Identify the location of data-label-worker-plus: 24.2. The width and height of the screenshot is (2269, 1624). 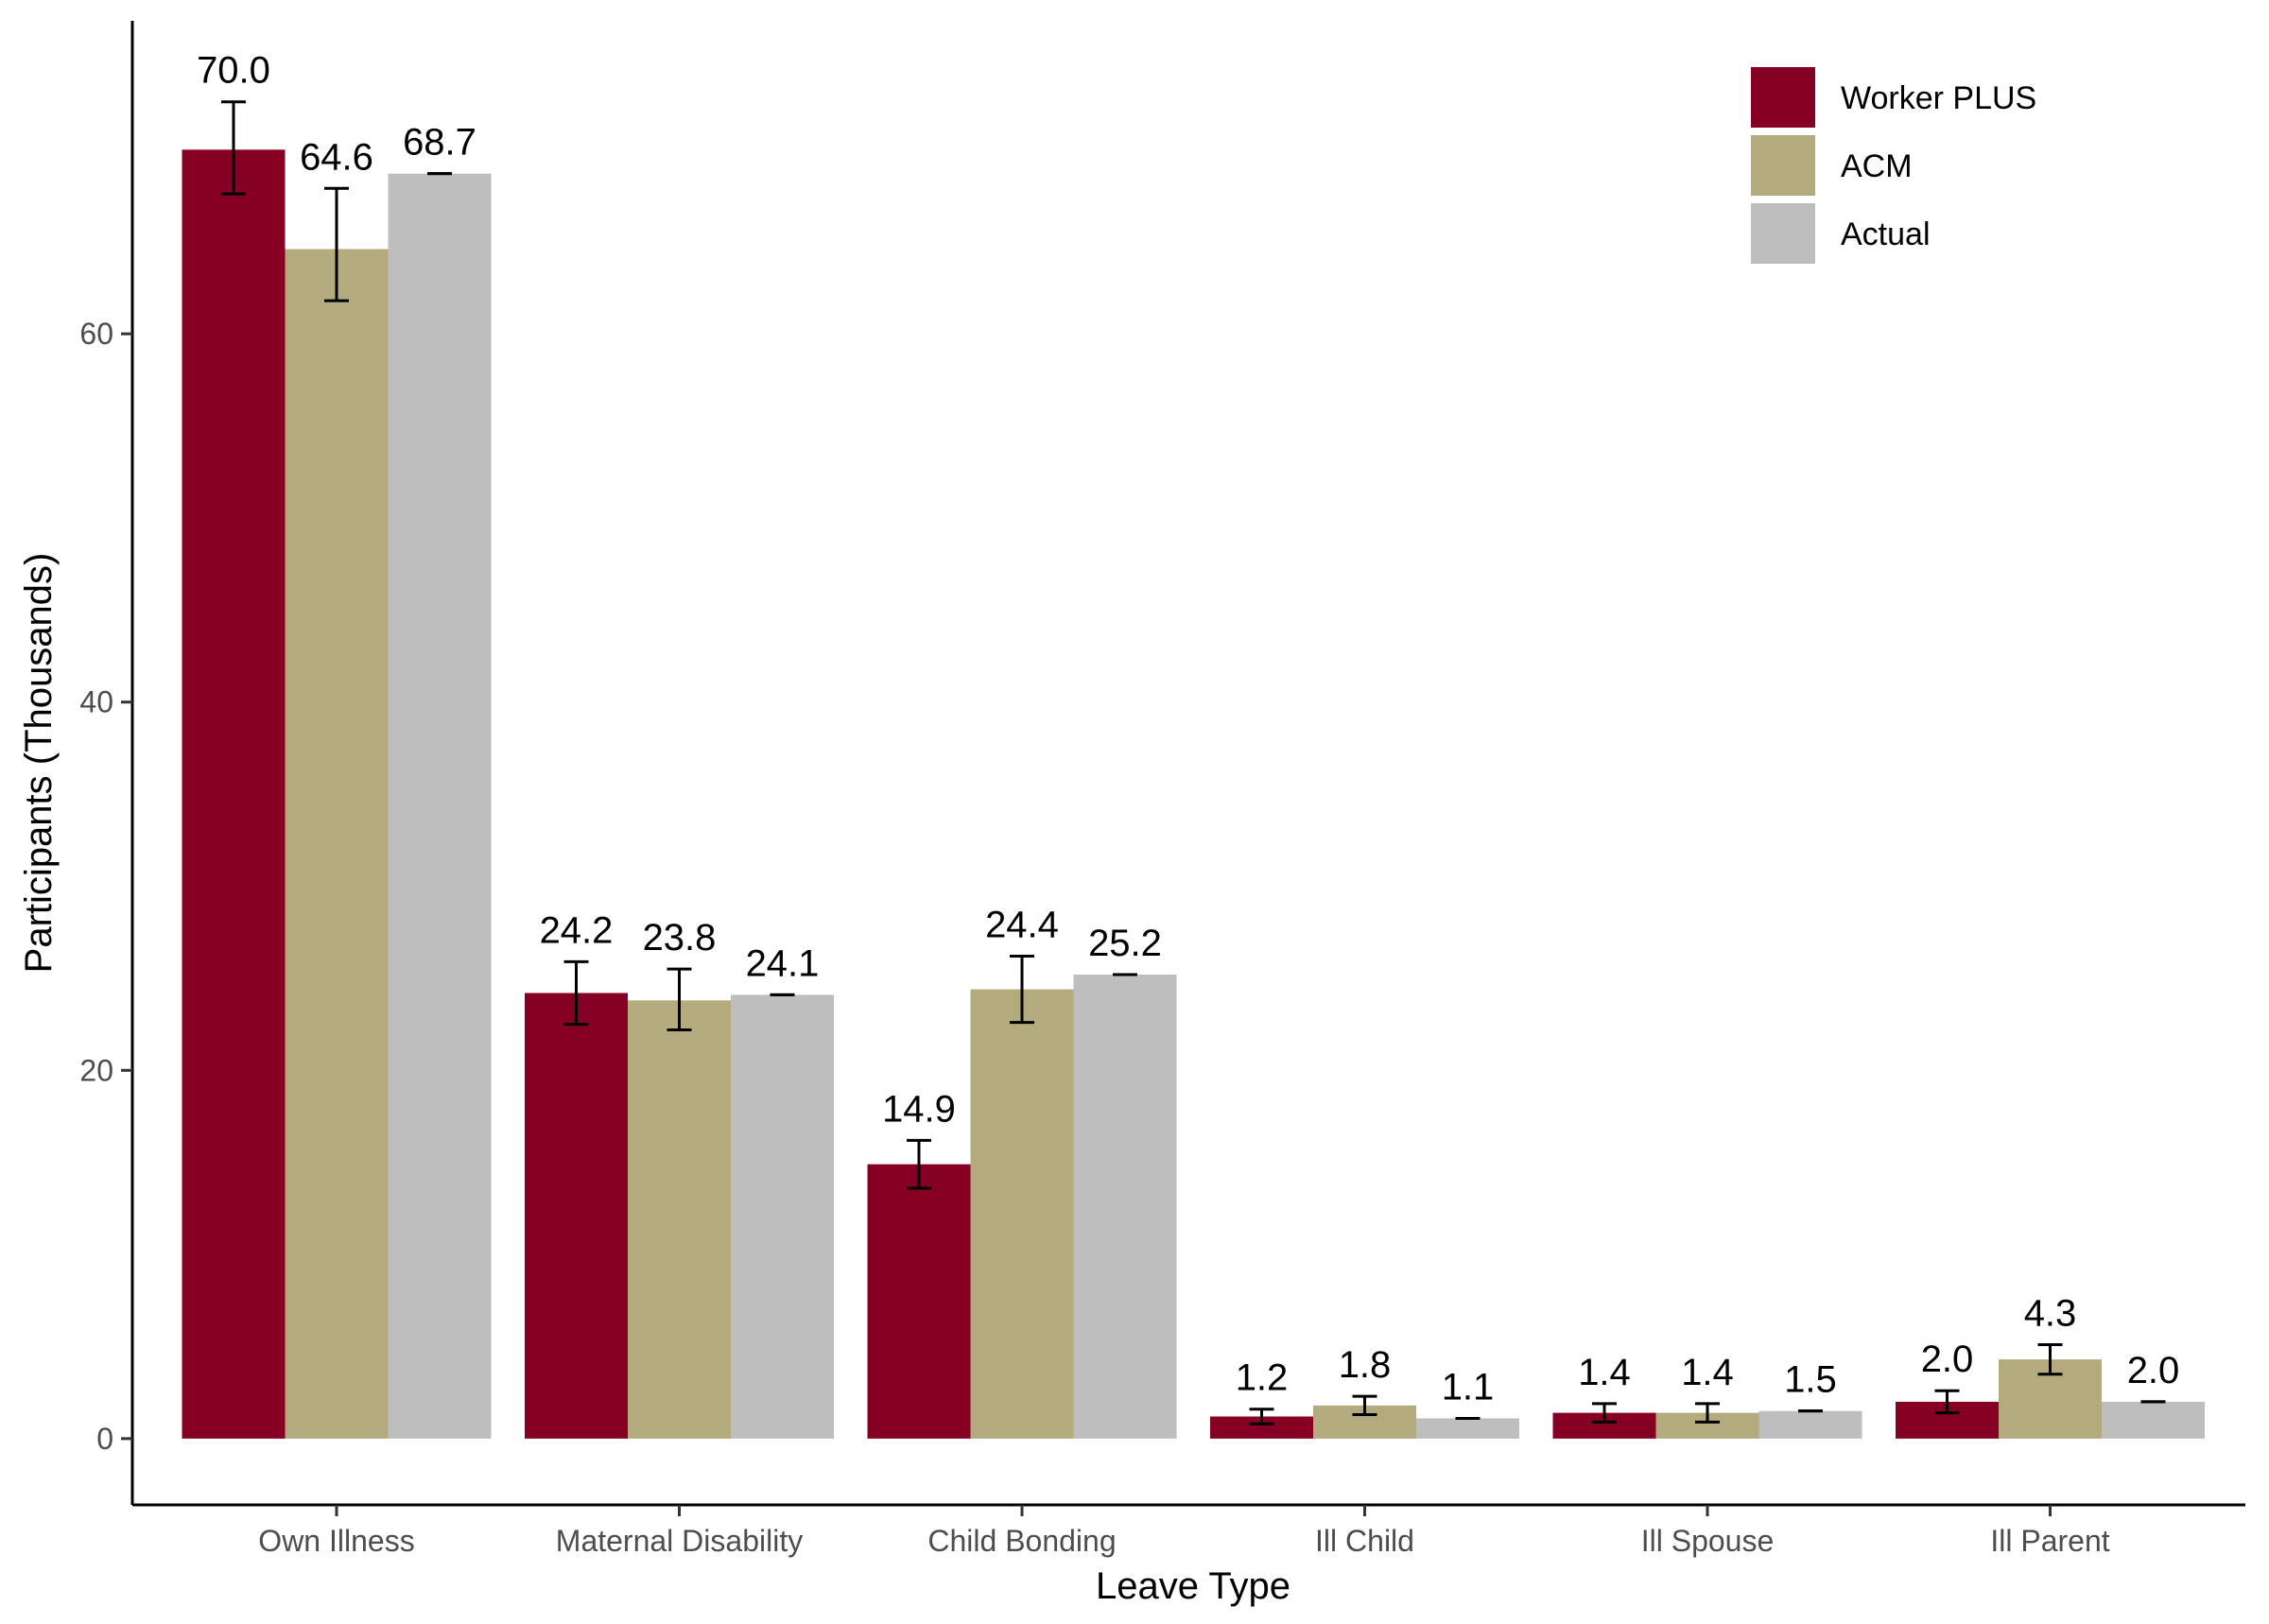
(577, 930).